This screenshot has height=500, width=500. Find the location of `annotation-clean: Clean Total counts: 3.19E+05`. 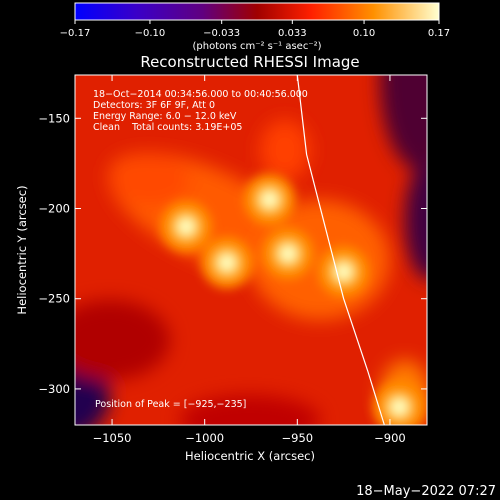

annotation-clean: Clean Total counts: 3.19E+05 is located at coordinates (167, 127).